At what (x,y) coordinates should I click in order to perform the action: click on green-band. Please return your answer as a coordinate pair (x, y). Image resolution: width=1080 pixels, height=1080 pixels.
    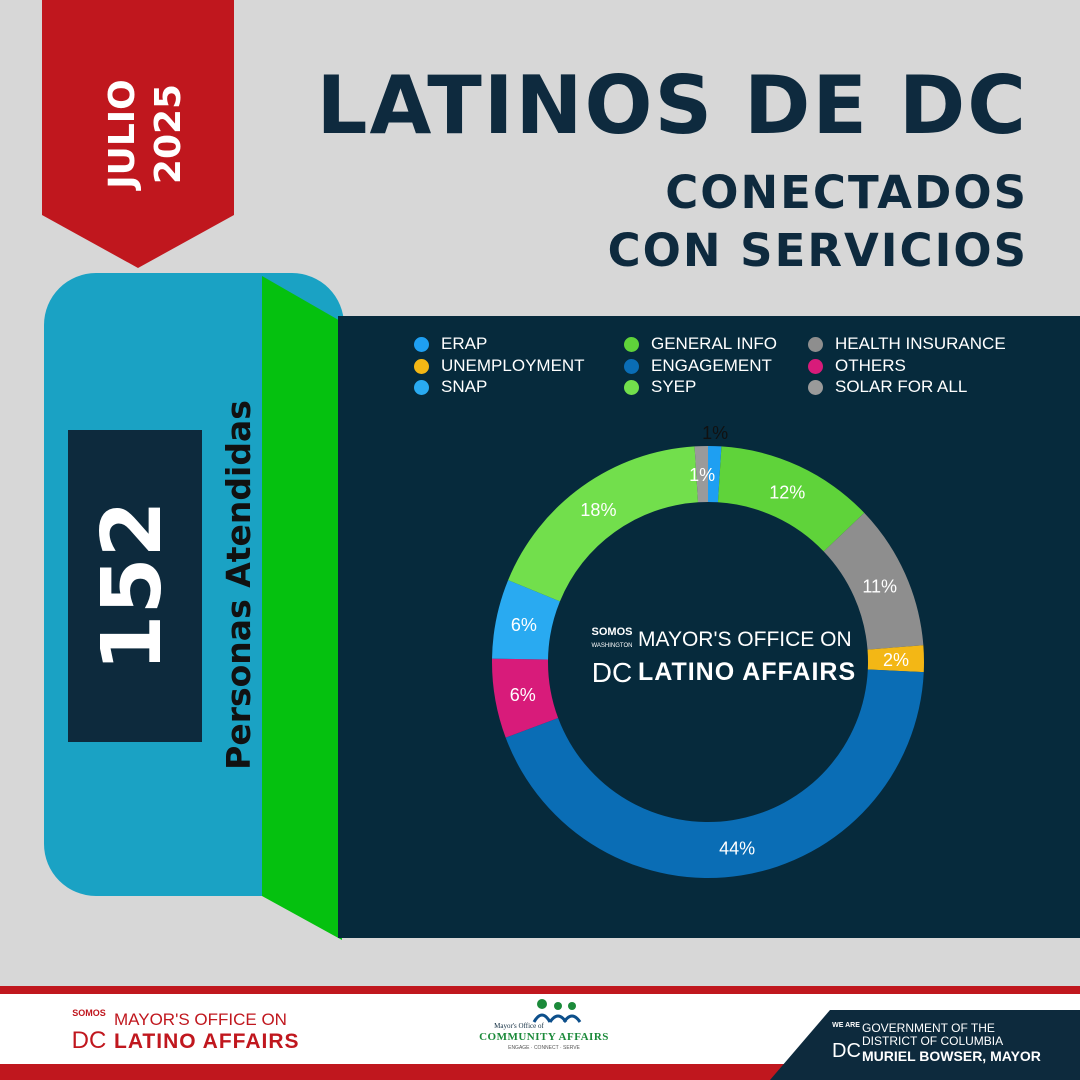
    Looking at the image, I should click on (302, 608).